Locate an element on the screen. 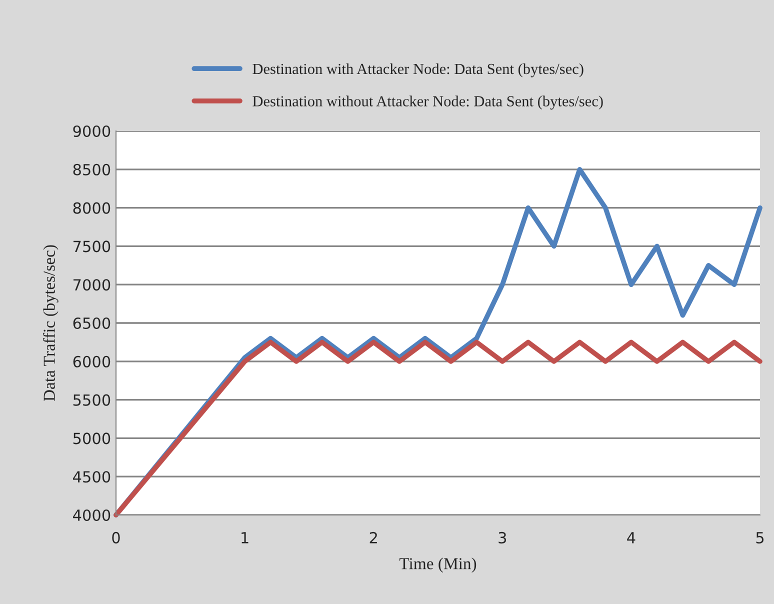  y-tick-label: 7500 is located at coordinates (92, 246).